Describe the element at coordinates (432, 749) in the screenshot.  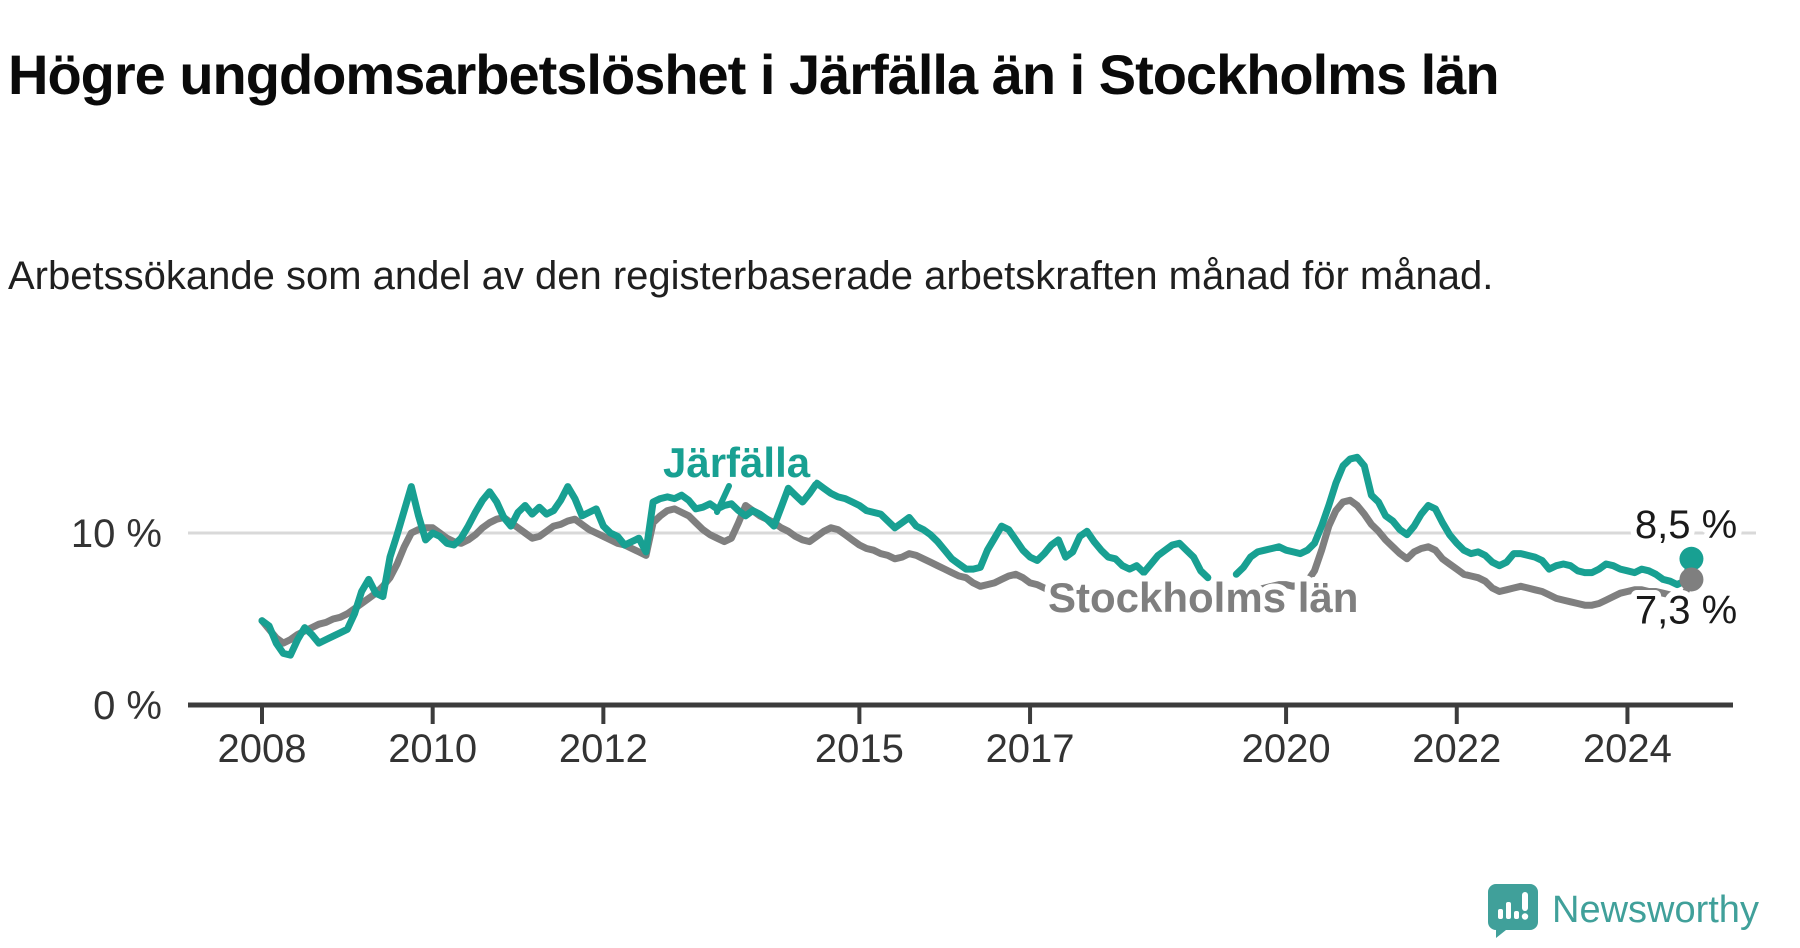
I see `x-axis-label-2010: 2010` at that location.